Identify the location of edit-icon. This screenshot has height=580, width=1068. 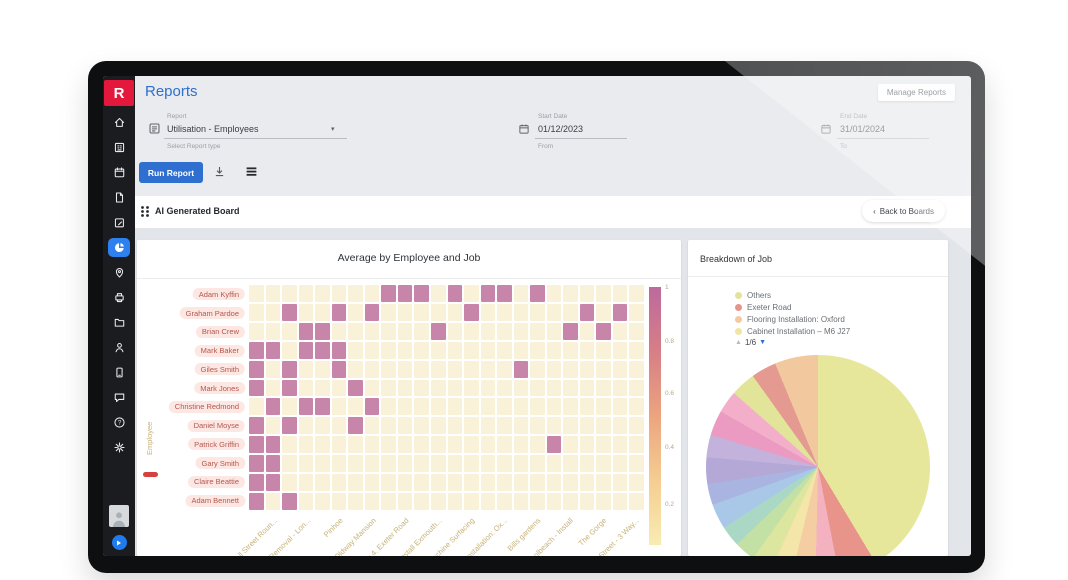
(119, 223).